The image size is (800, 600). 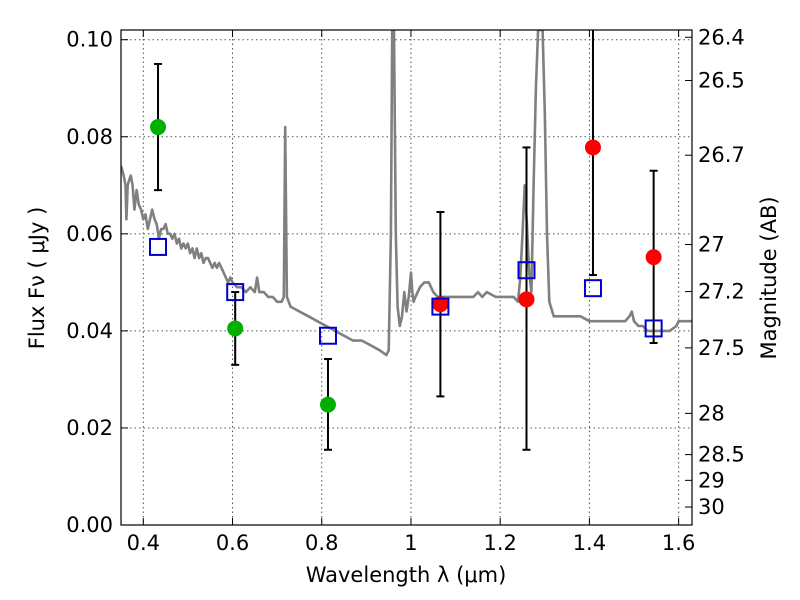 I want to click on right-tick-label: 26.5, so click(x=721, y=80).